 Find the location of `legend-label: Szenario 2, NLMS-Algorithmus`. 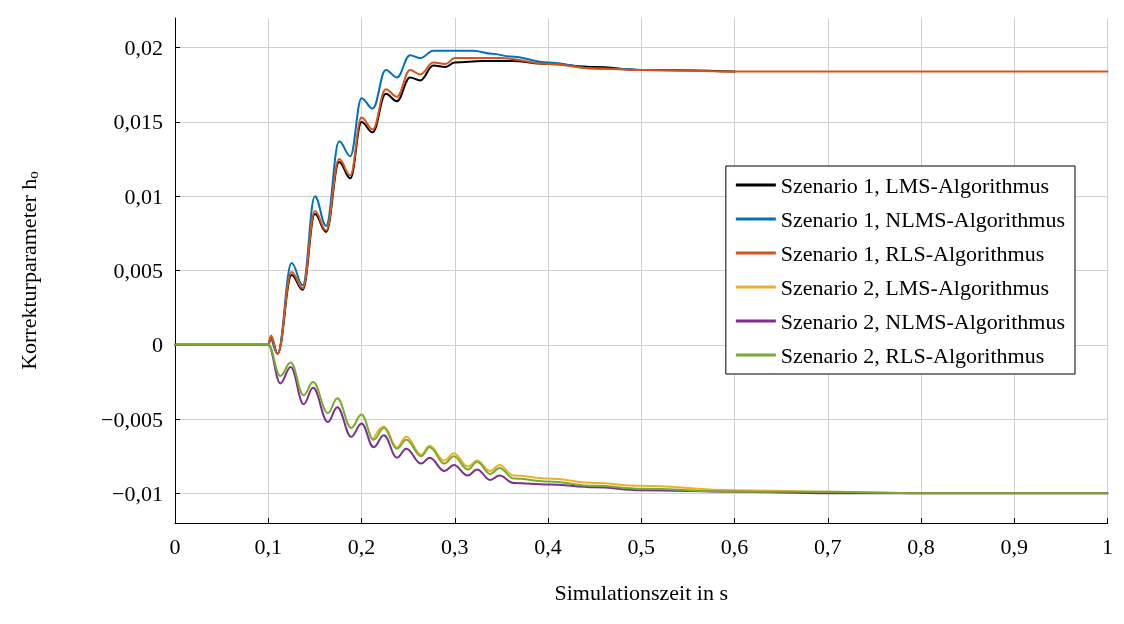

legend-label: Szenario 2, NLMS-Algorithmus is located at coordinates (923, 321).